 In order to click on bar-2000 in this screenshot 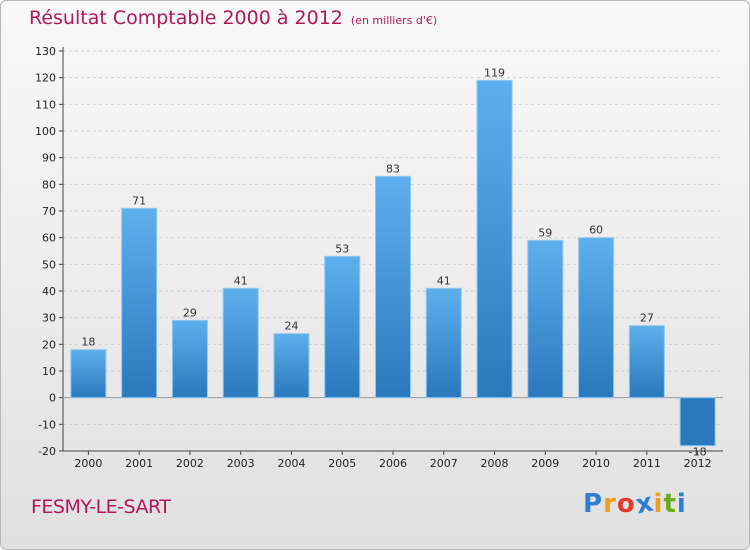, I will do `click(88, 374)`.